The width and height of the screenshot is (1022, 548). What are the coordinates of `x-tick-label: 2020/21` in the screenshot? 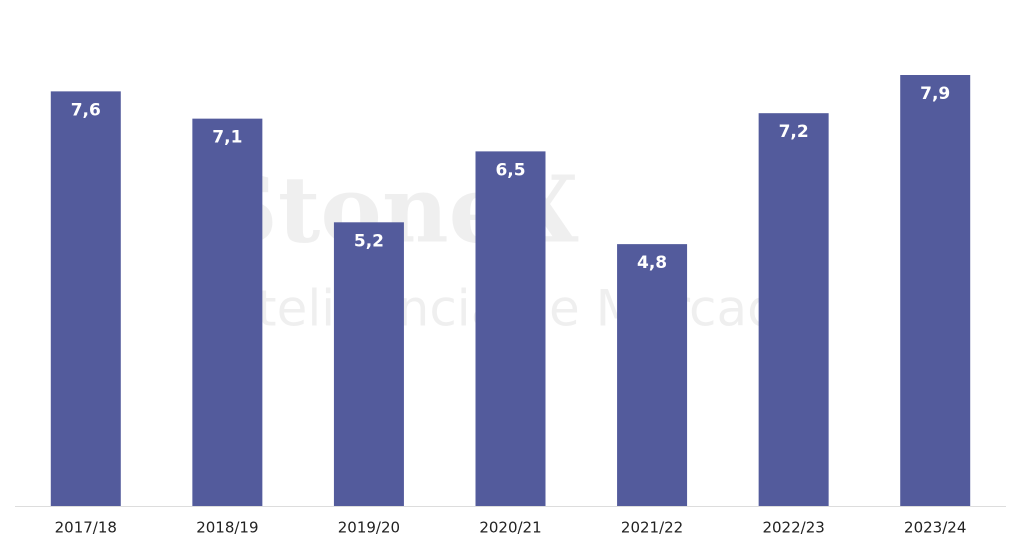 It's located at (510, 528).